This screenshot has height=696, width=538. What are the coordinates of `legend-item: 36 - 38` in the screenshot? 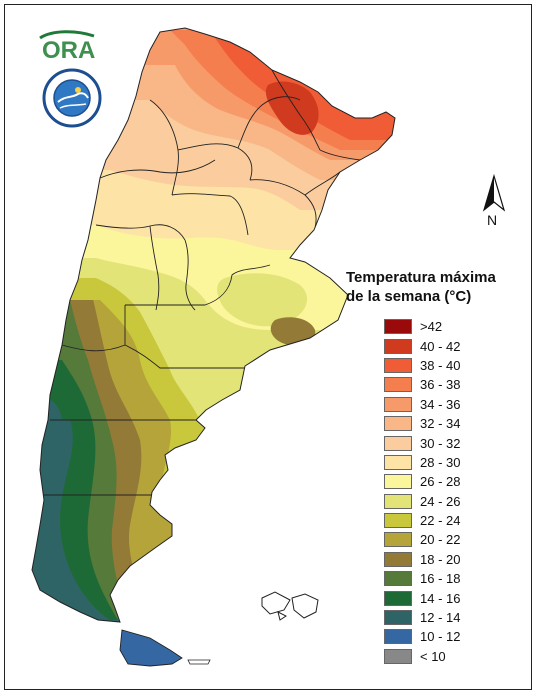 It's located at (422, 384).